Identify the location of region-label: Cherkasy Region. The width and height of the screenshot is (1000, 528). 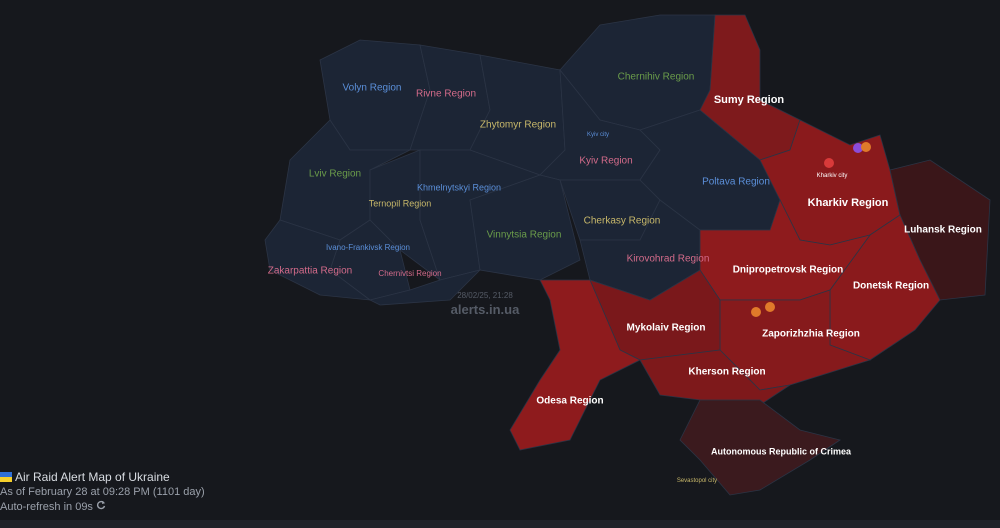
(622, 221).